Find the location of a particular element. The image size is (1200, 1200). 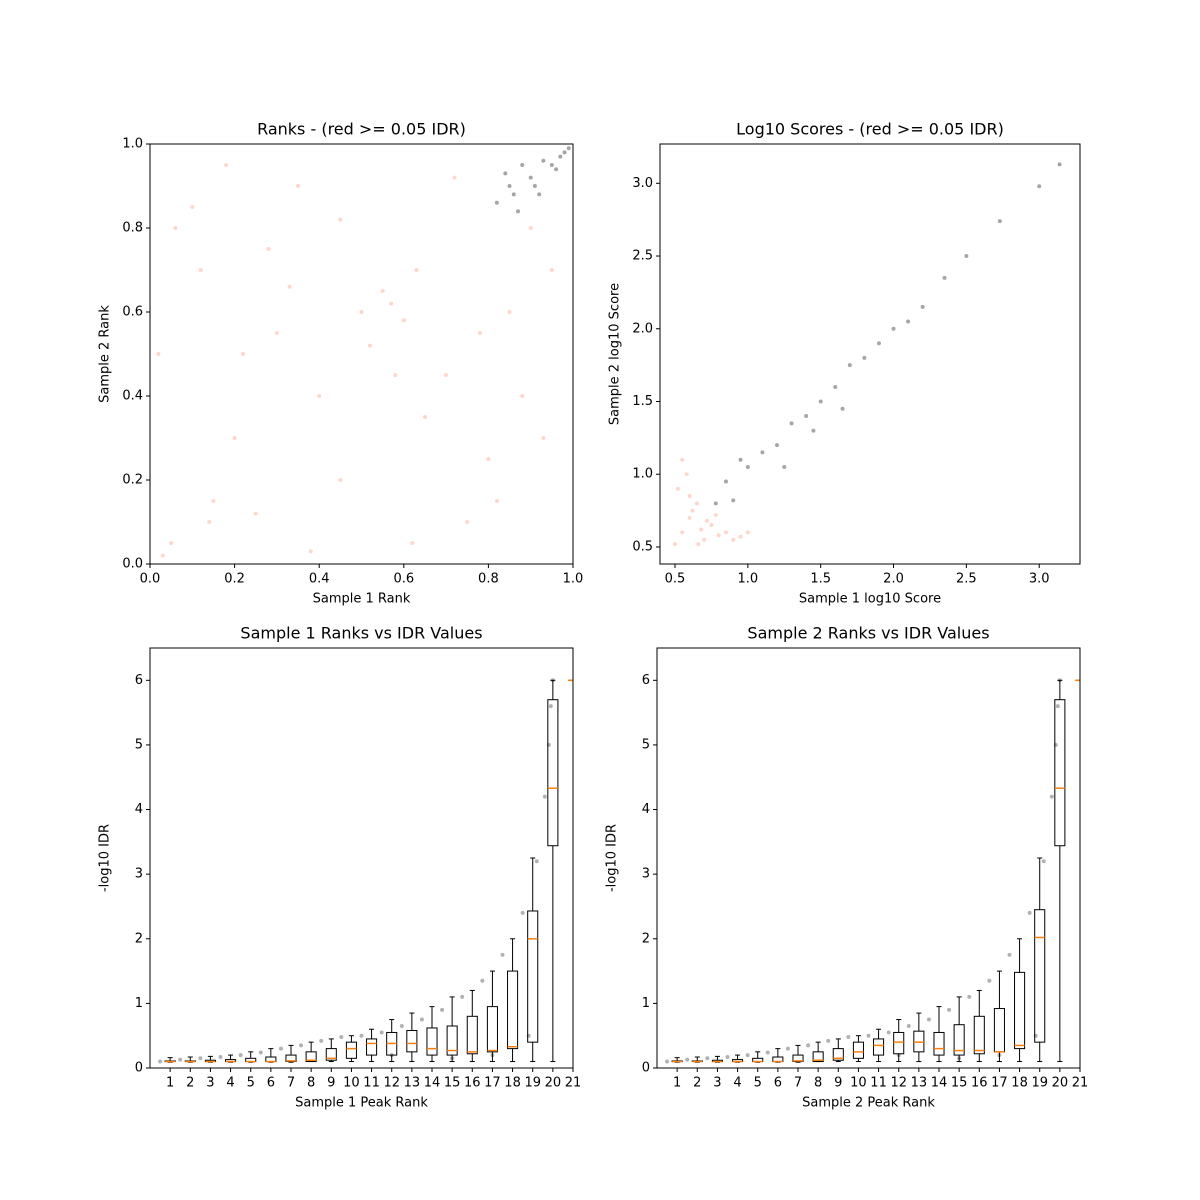

x-tick-label: 2 is located at coordinates (697, 1083).